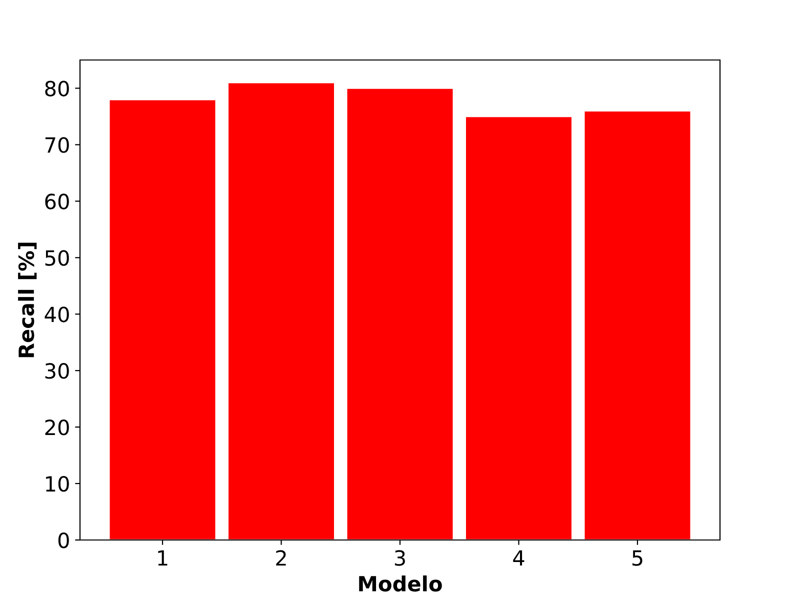  I want to click on y-tick-label: 20, so click(57, 428).